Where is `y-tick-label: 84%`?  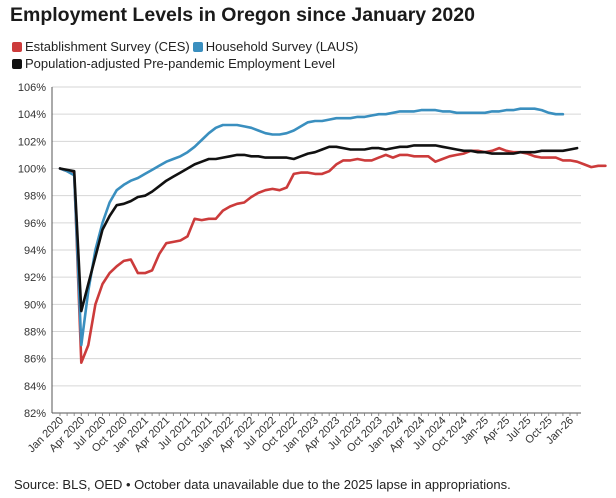
y-tick-label: 84% is located at coordinates (35, 387).